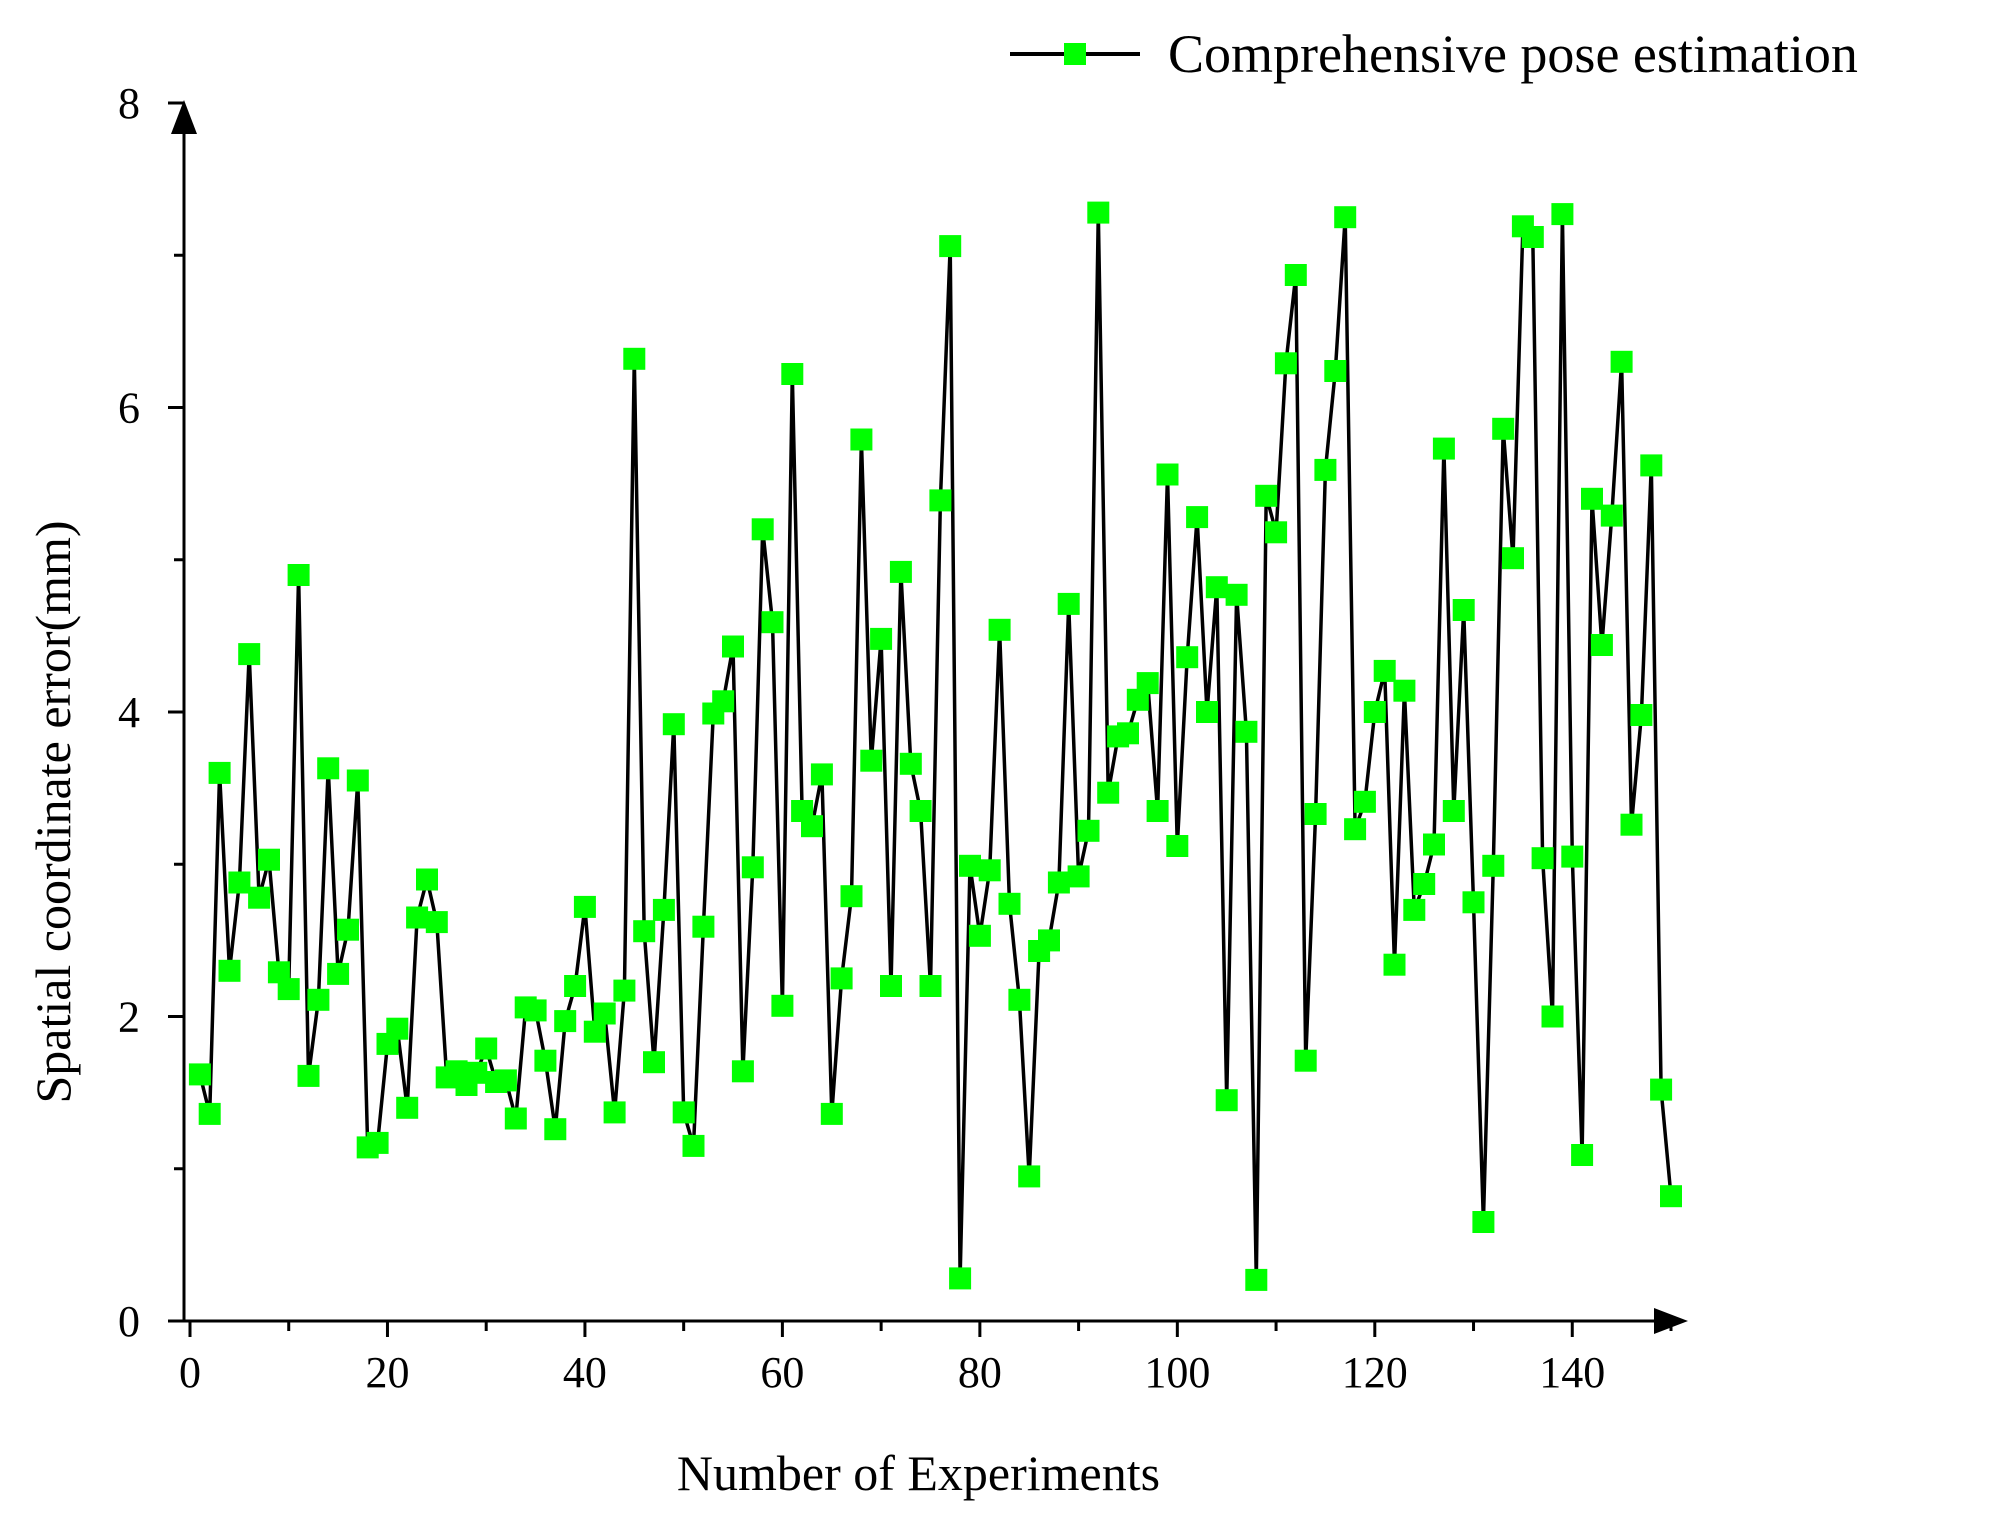 The image size is (1990, 1522). I want to click on y-tick-label: 0, so click(129, 1321).